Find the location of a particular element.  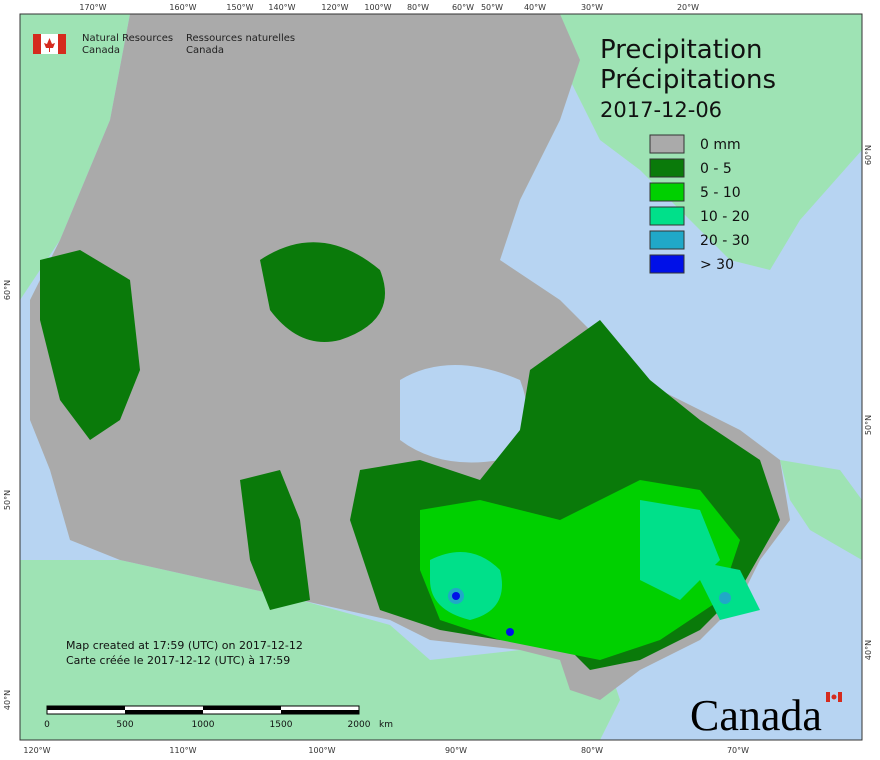

note-fr: Carte créée le 2017-12-12 (UTC) à 17:59 is located at coordinates (178, 660).